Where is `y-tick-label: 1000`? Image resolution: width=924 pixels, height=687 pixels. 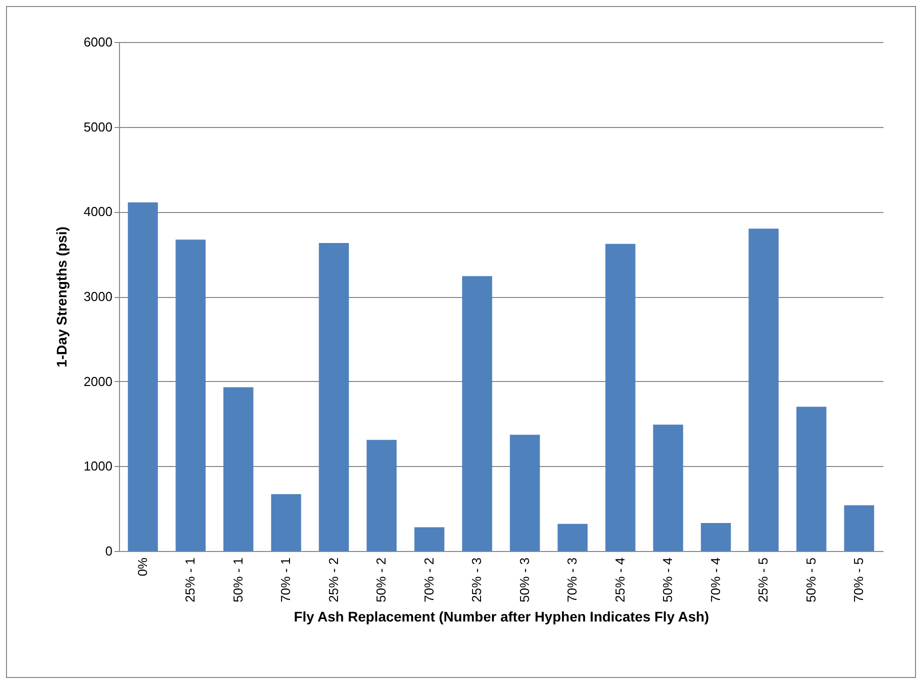
y-tick-label: 1000 is located at coordinates (98, 466).